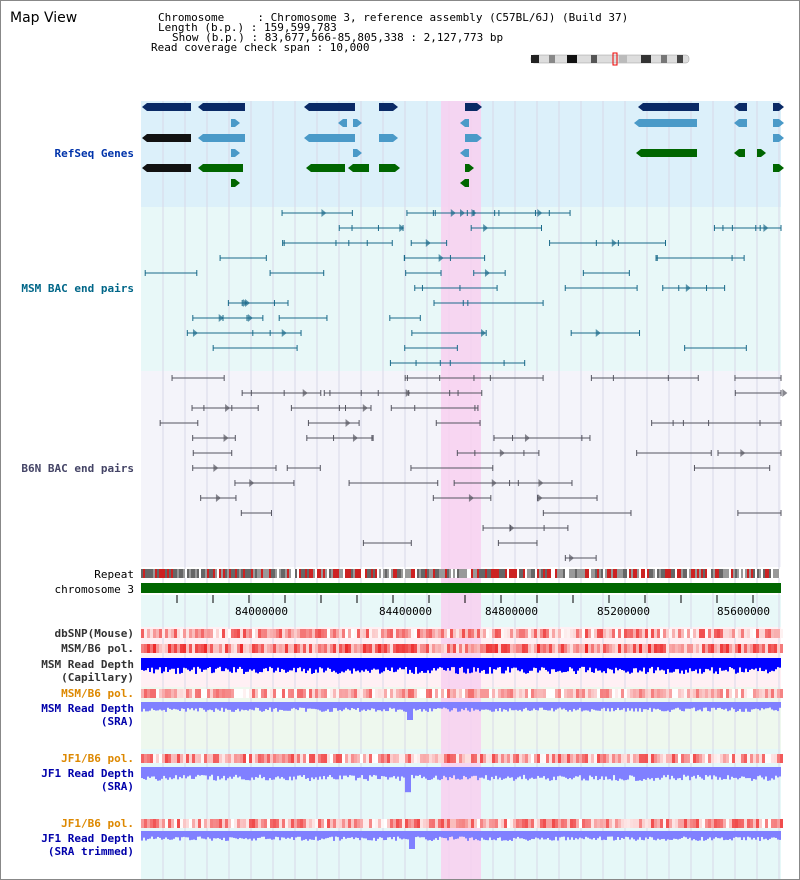 The image size is (800, 880). Describe the element at coordinates (736, 123) in the screenshot. I see `gene-arrow` at that location.